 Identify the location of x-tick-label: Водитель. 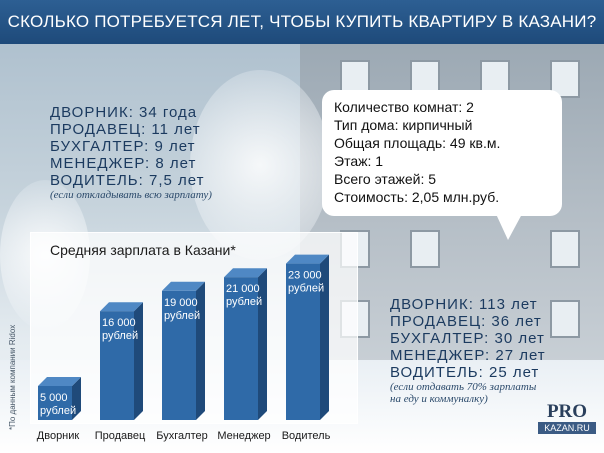
(306, 436).